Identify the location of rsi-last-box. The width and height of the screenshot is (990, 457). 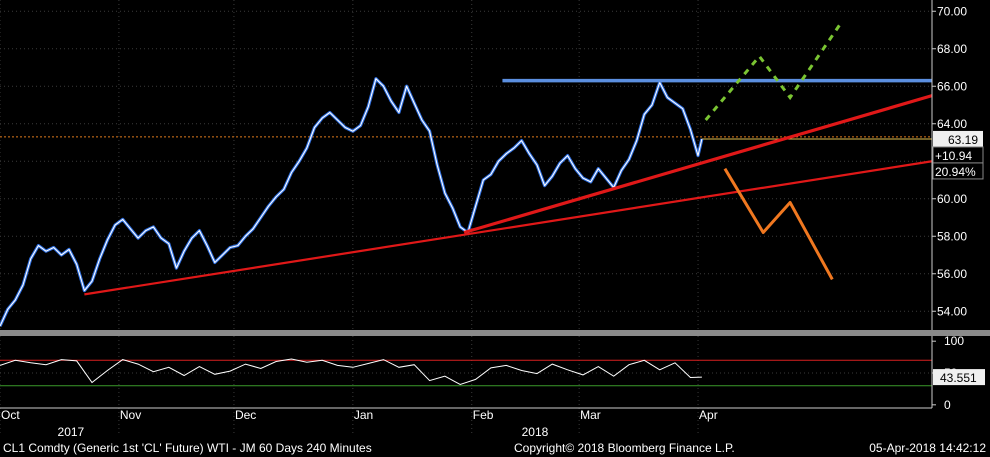
(959, 377).